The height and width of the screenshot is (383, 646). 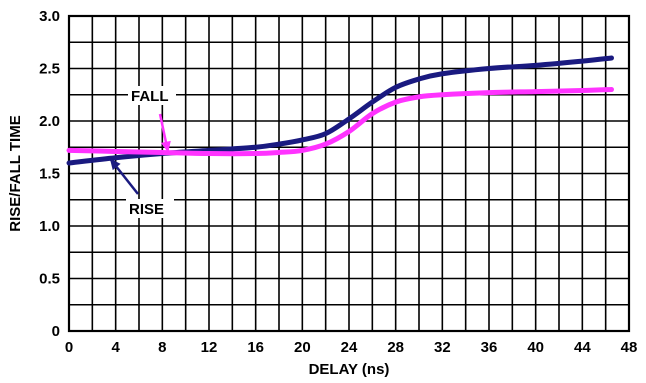 What do you see at coordinates (49, 279) in the screenshot?
I see `y-tick-label: 0.5` at bounding box center [49, 279].